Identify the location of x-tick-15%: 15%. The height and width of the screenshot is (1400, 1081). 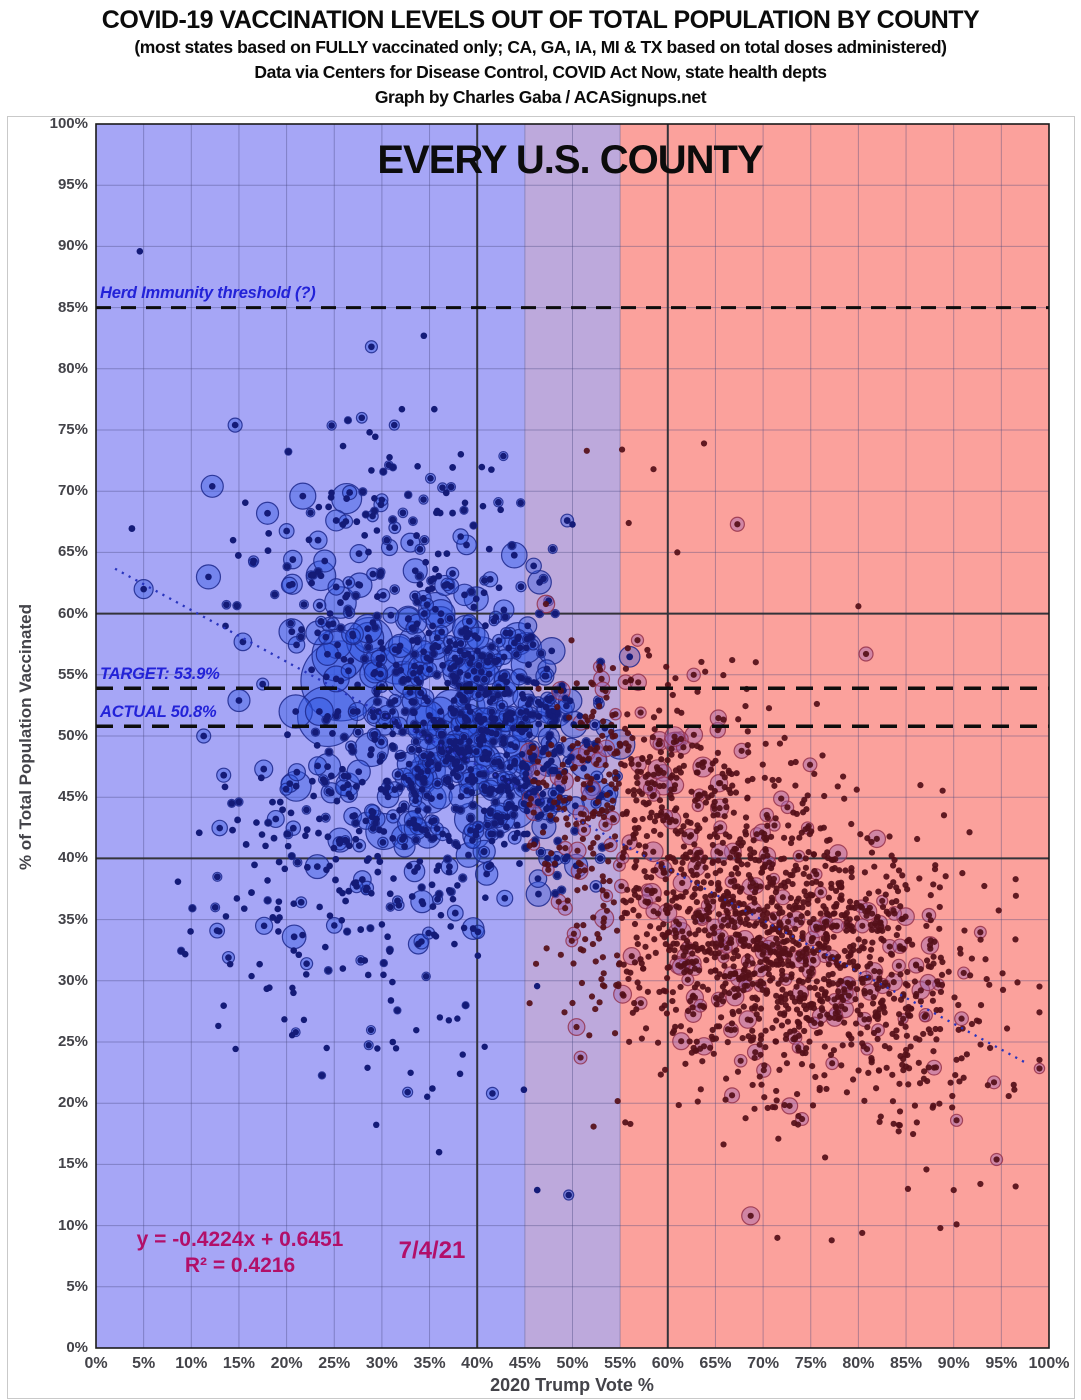
(238, 1363).